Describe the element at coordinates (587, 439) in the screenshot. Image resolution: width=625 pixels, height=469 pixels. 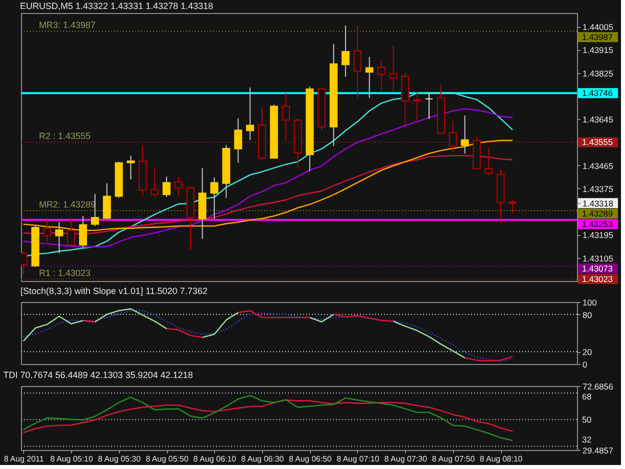
I see `ref-line-label: 32` at that location.